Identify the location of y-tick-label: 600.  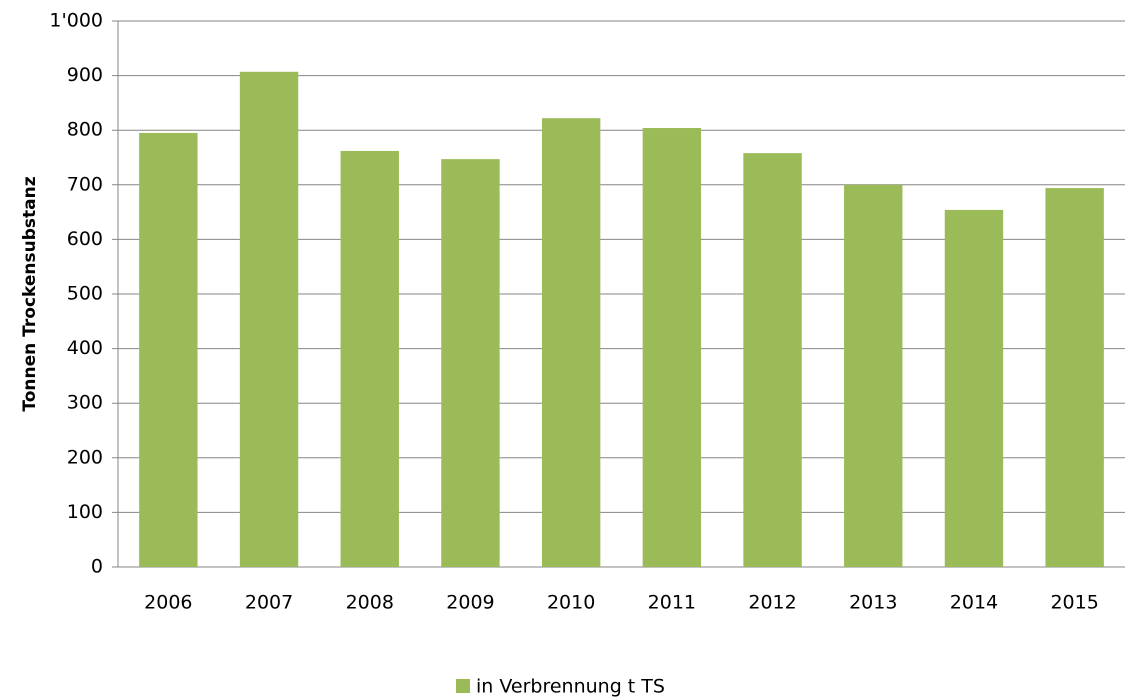
(85, 239).